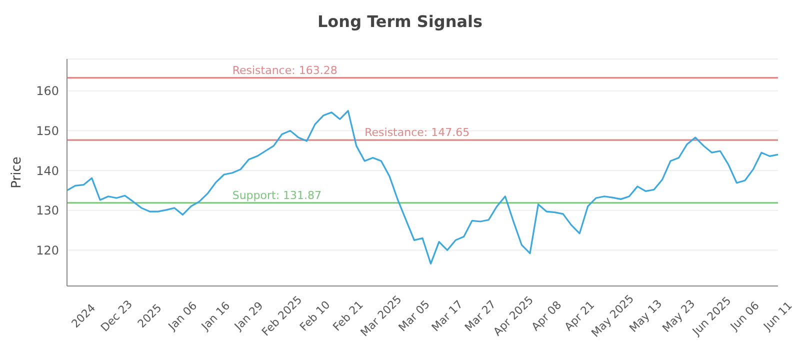 Image resolution: width=800 pixels, height=350 pixels. I want to click on x-tick-label: Mar 17, so click(447, 316).